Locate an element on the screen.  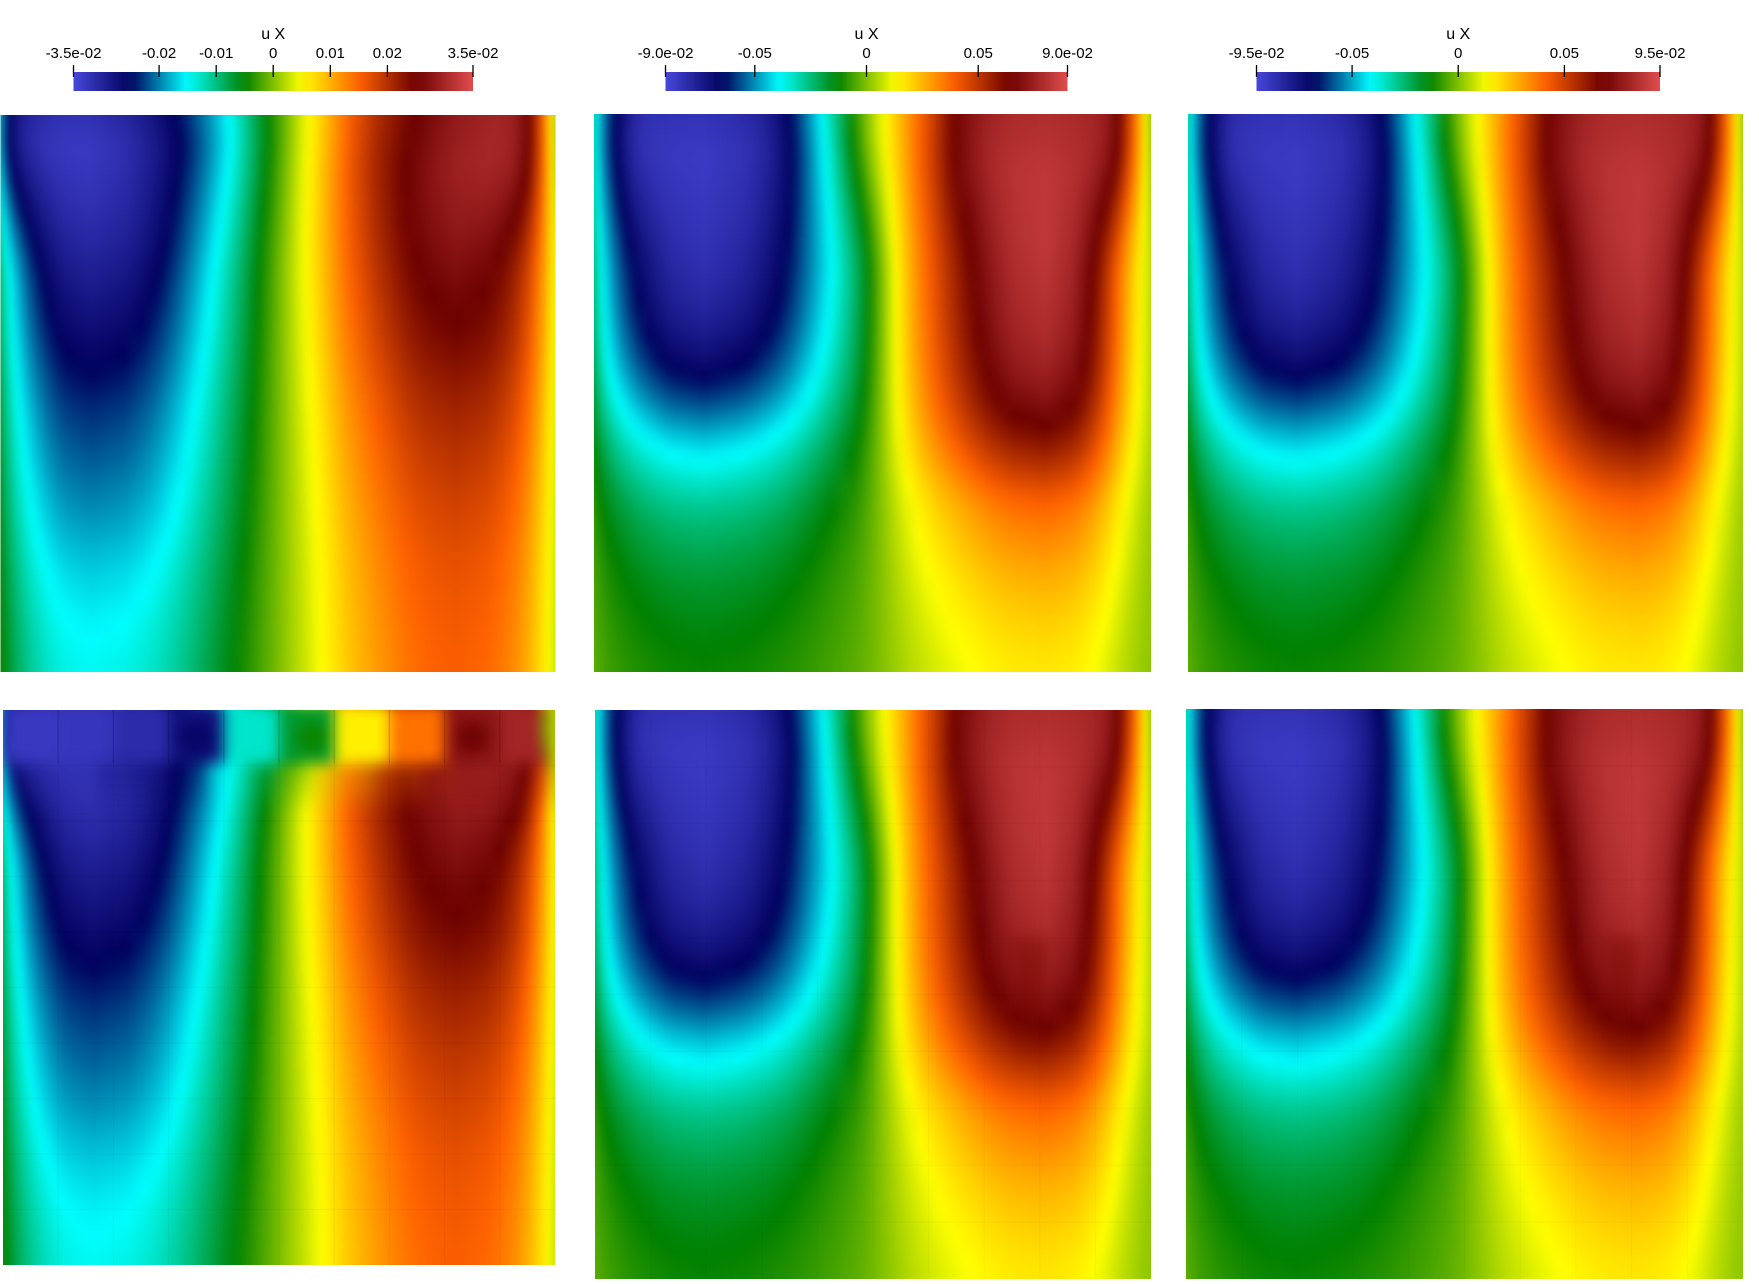
svg-text: 9.0e-02 is located at coordinates (1067, 53).